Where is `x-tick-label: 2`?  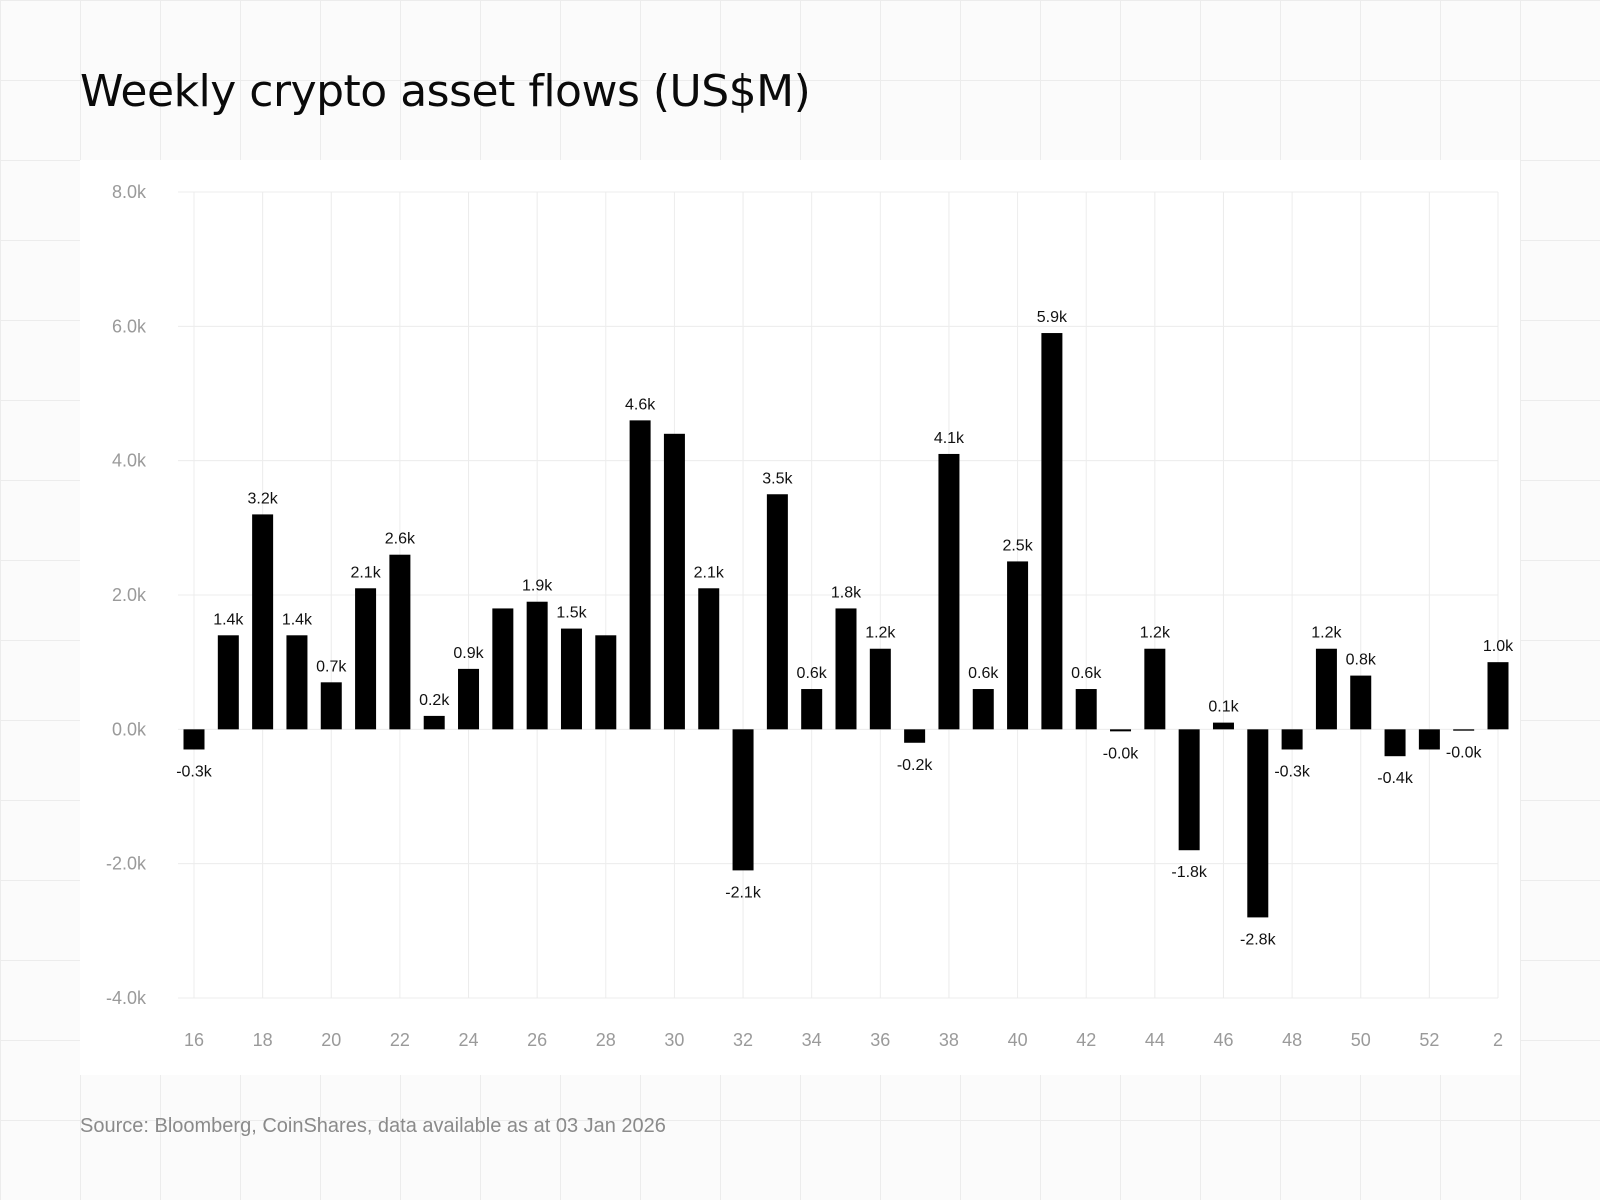 x-tick-label: 2 is located at coordinates (1498, 1040).